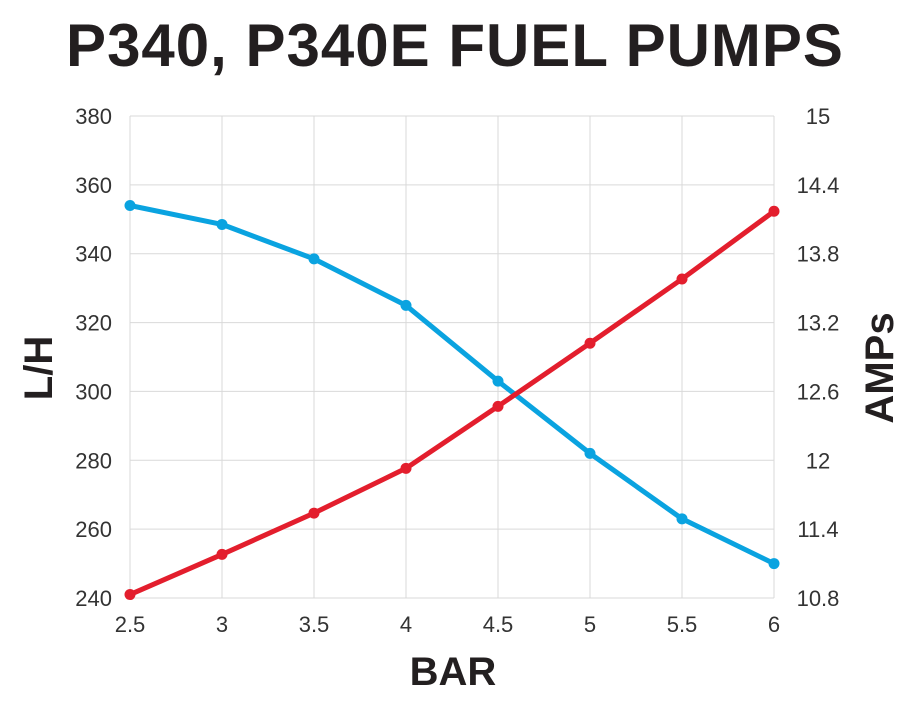 The width and height of the screenshot is (915, 701). I want to click on x-tick-label: 5.5, so click(682, 624).